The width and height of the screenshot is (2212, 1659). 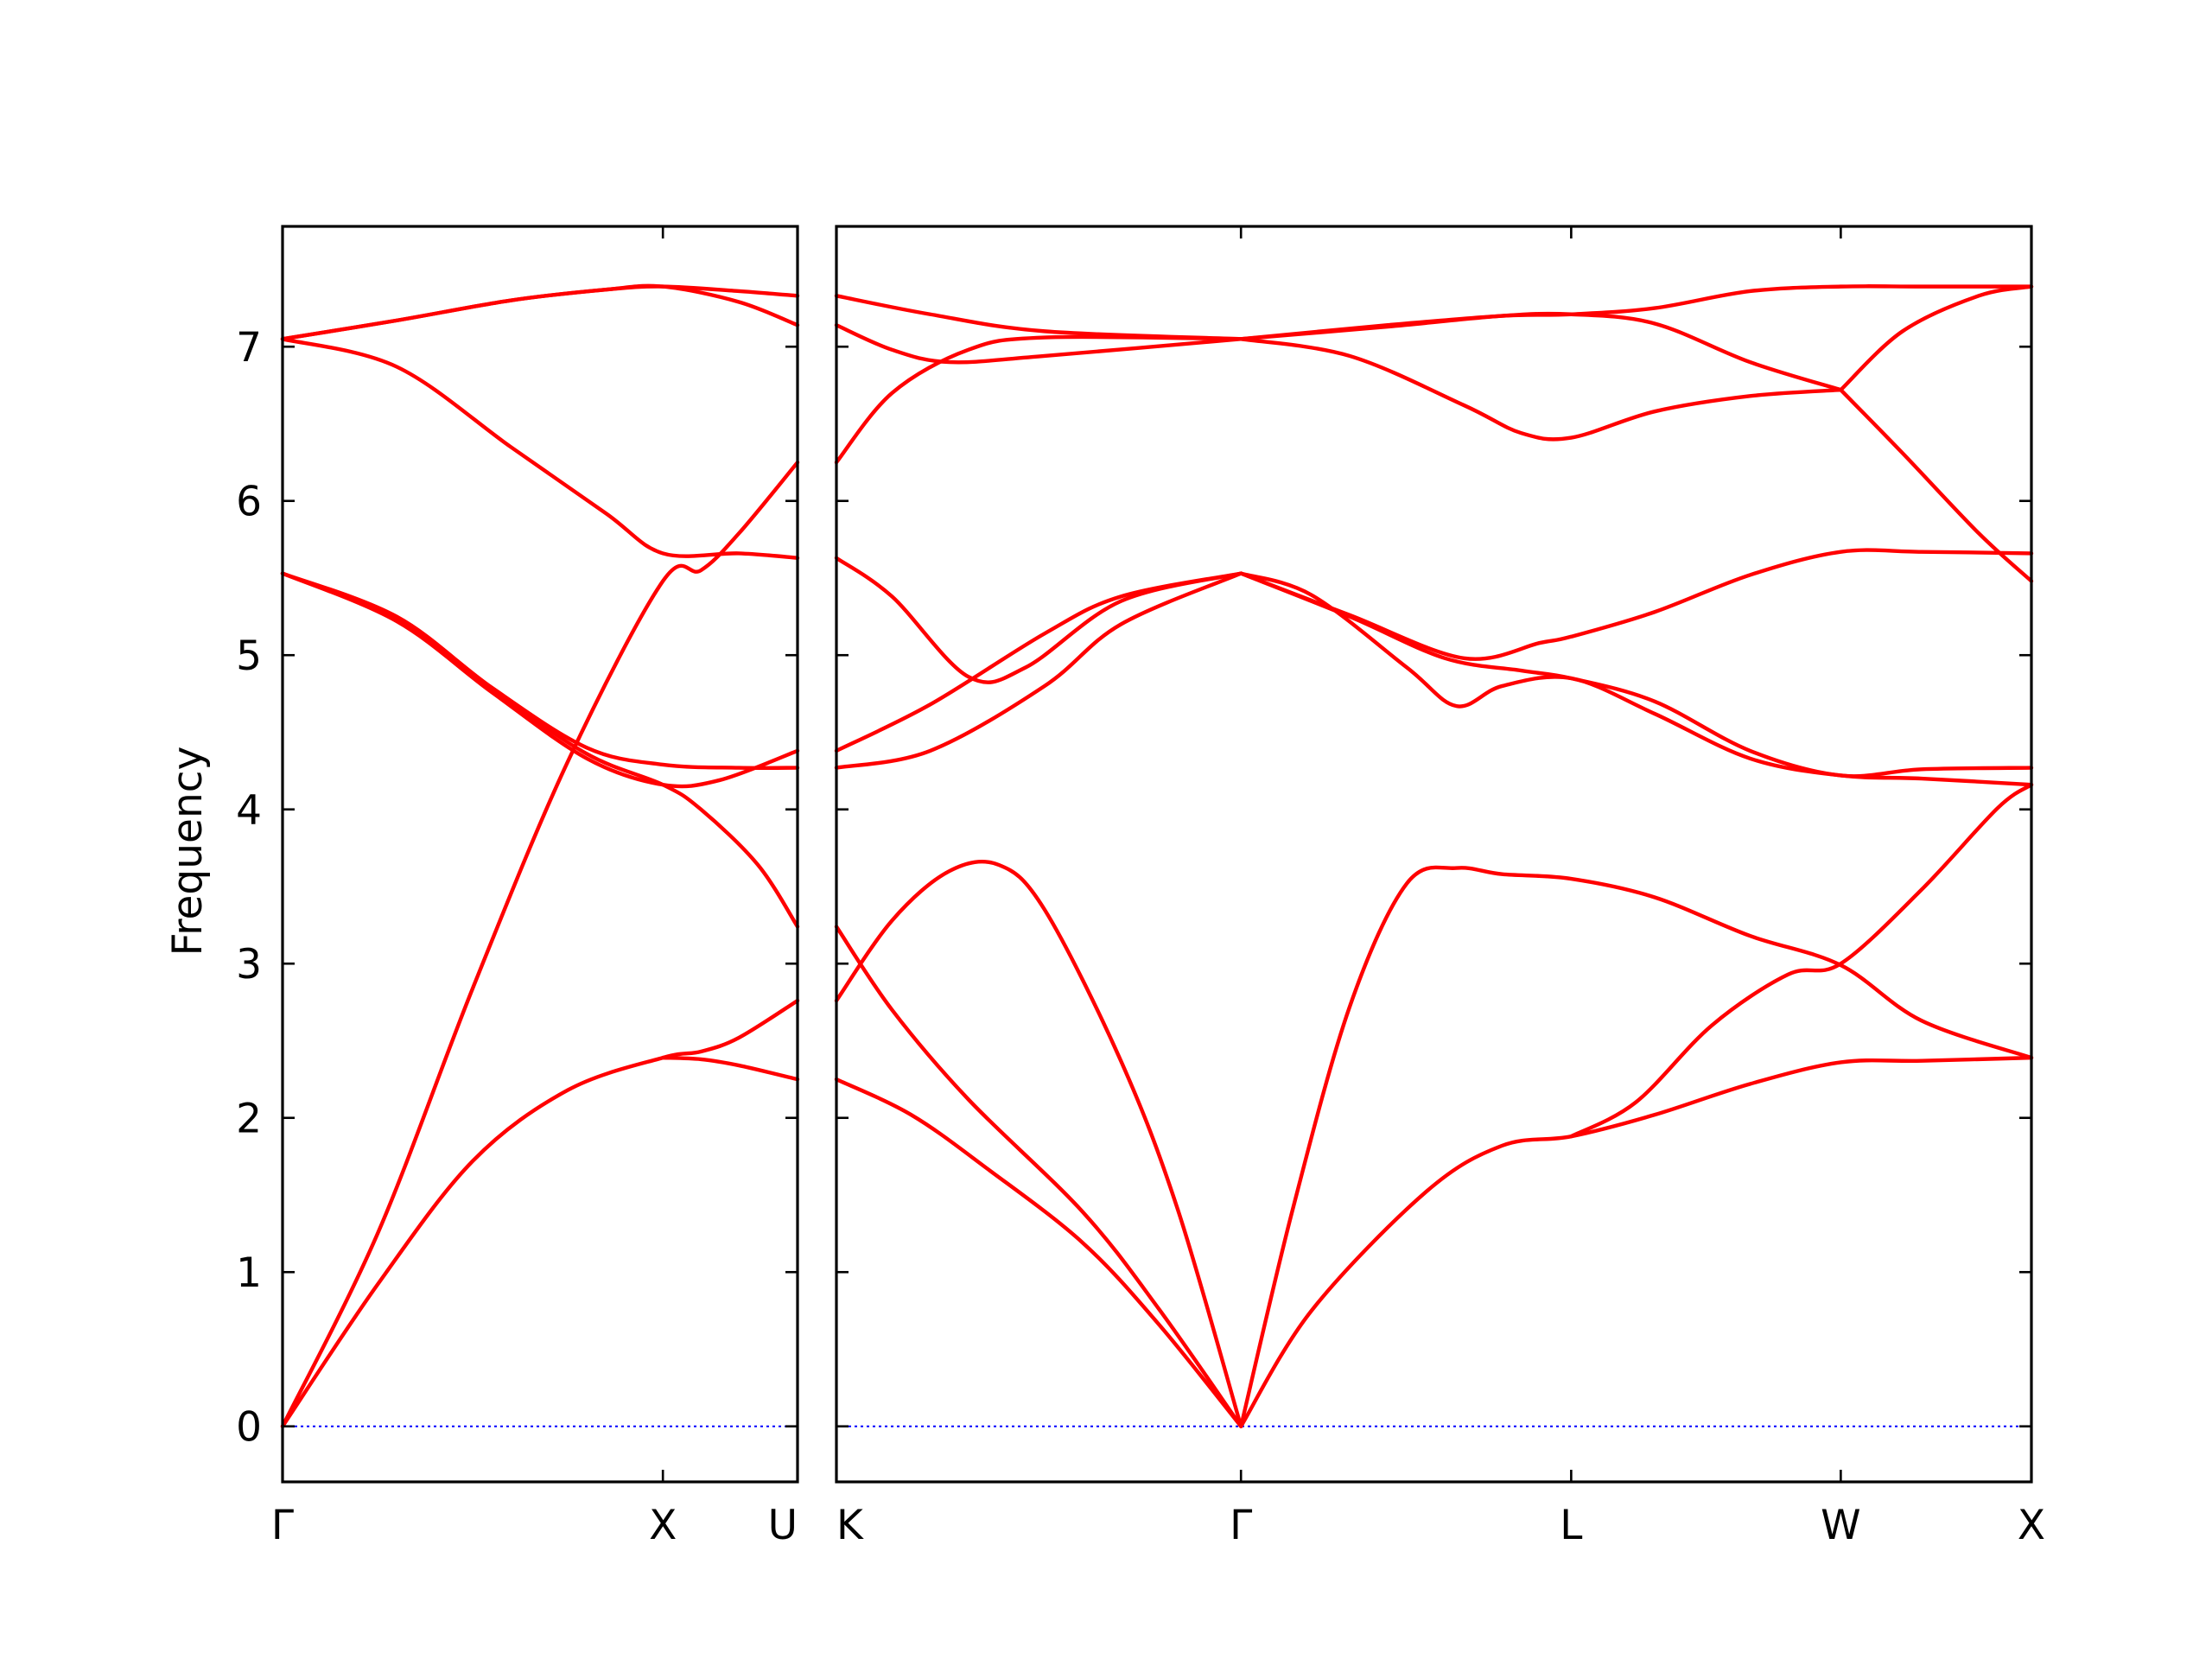 I want to click on y-tick-label: 4, so click(x=249, y=811).